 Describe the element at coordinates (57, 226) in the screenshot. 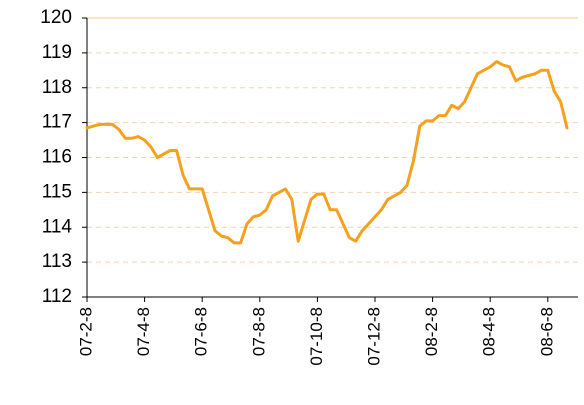

I see `y-tick-label: 114` at that location.